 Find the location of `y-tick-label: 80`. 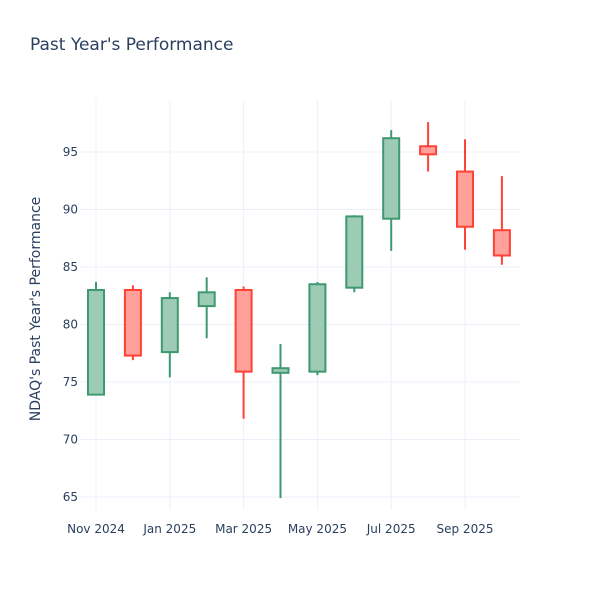

y-tick-label: 80 is located at coordinates (70, 325).